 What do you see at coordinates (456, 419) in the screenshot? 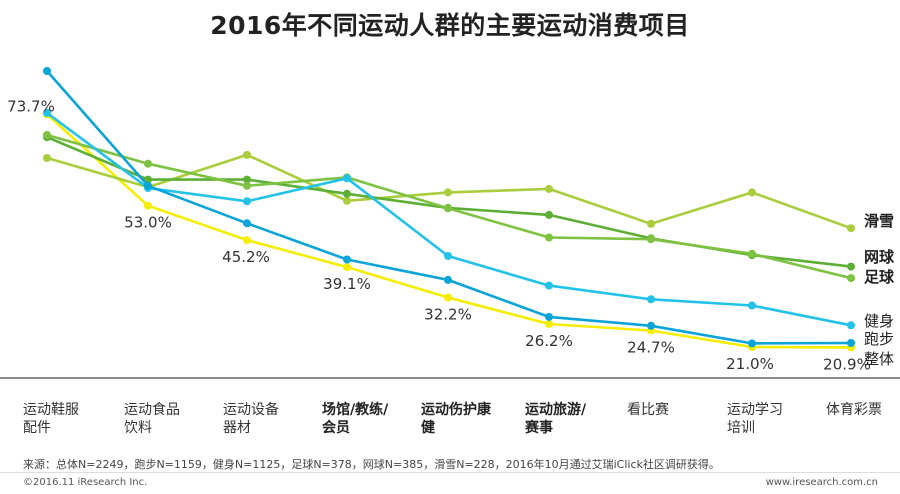
I see `category-label-4: 运动伤护康 健` at bounding box center [456, 419].